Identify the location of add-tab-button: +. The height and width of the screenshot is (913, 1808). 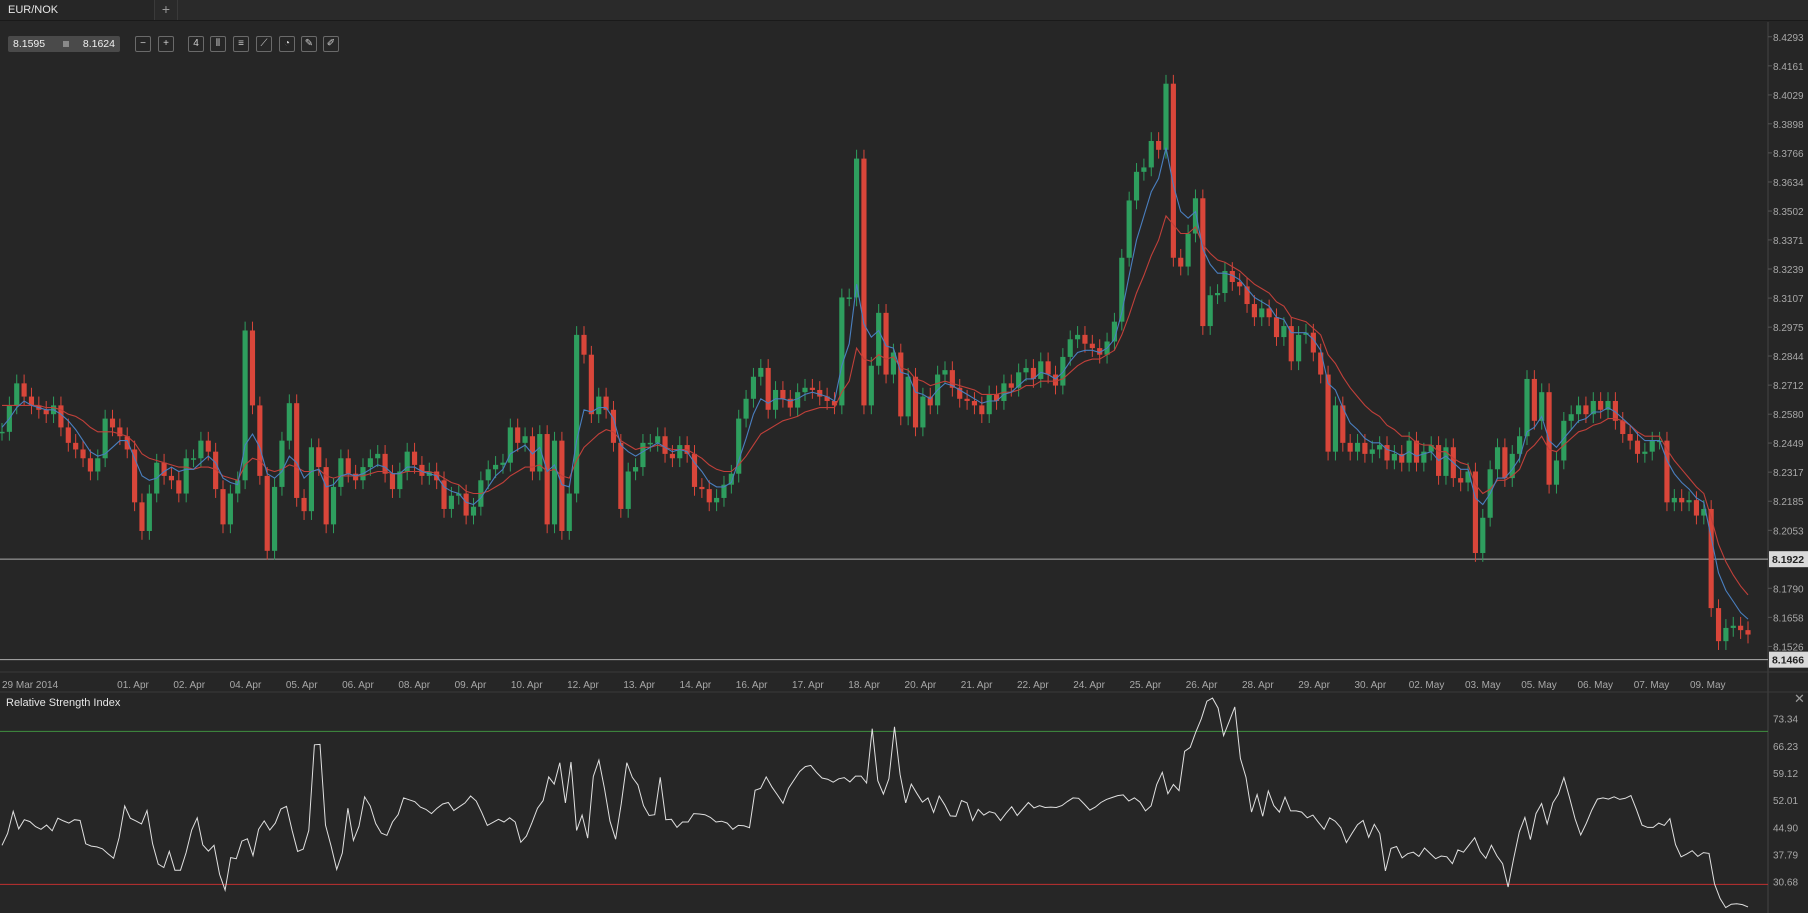
(166, 10).